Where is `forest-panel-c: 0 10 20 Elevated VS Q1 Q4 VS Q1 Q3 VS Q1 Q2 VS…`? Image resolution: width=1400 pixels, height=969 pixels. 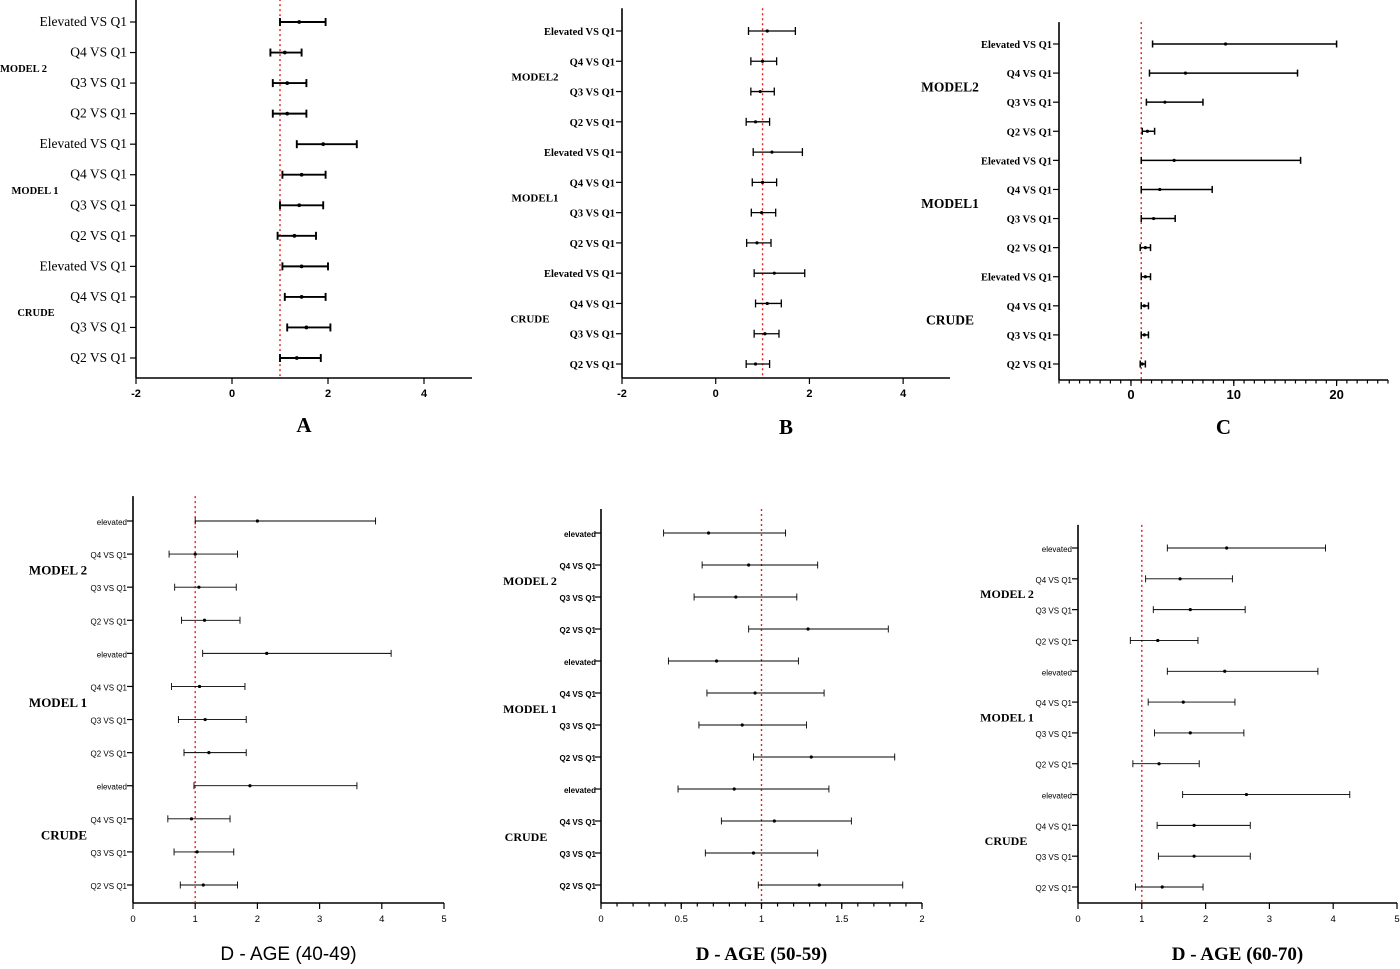
forest-panel-c: 0 10 20 Elevated VS Q1 Q4 VS Q1 Q3 VS Q1 Q2 VS… is located at coordinates (1155, 230).